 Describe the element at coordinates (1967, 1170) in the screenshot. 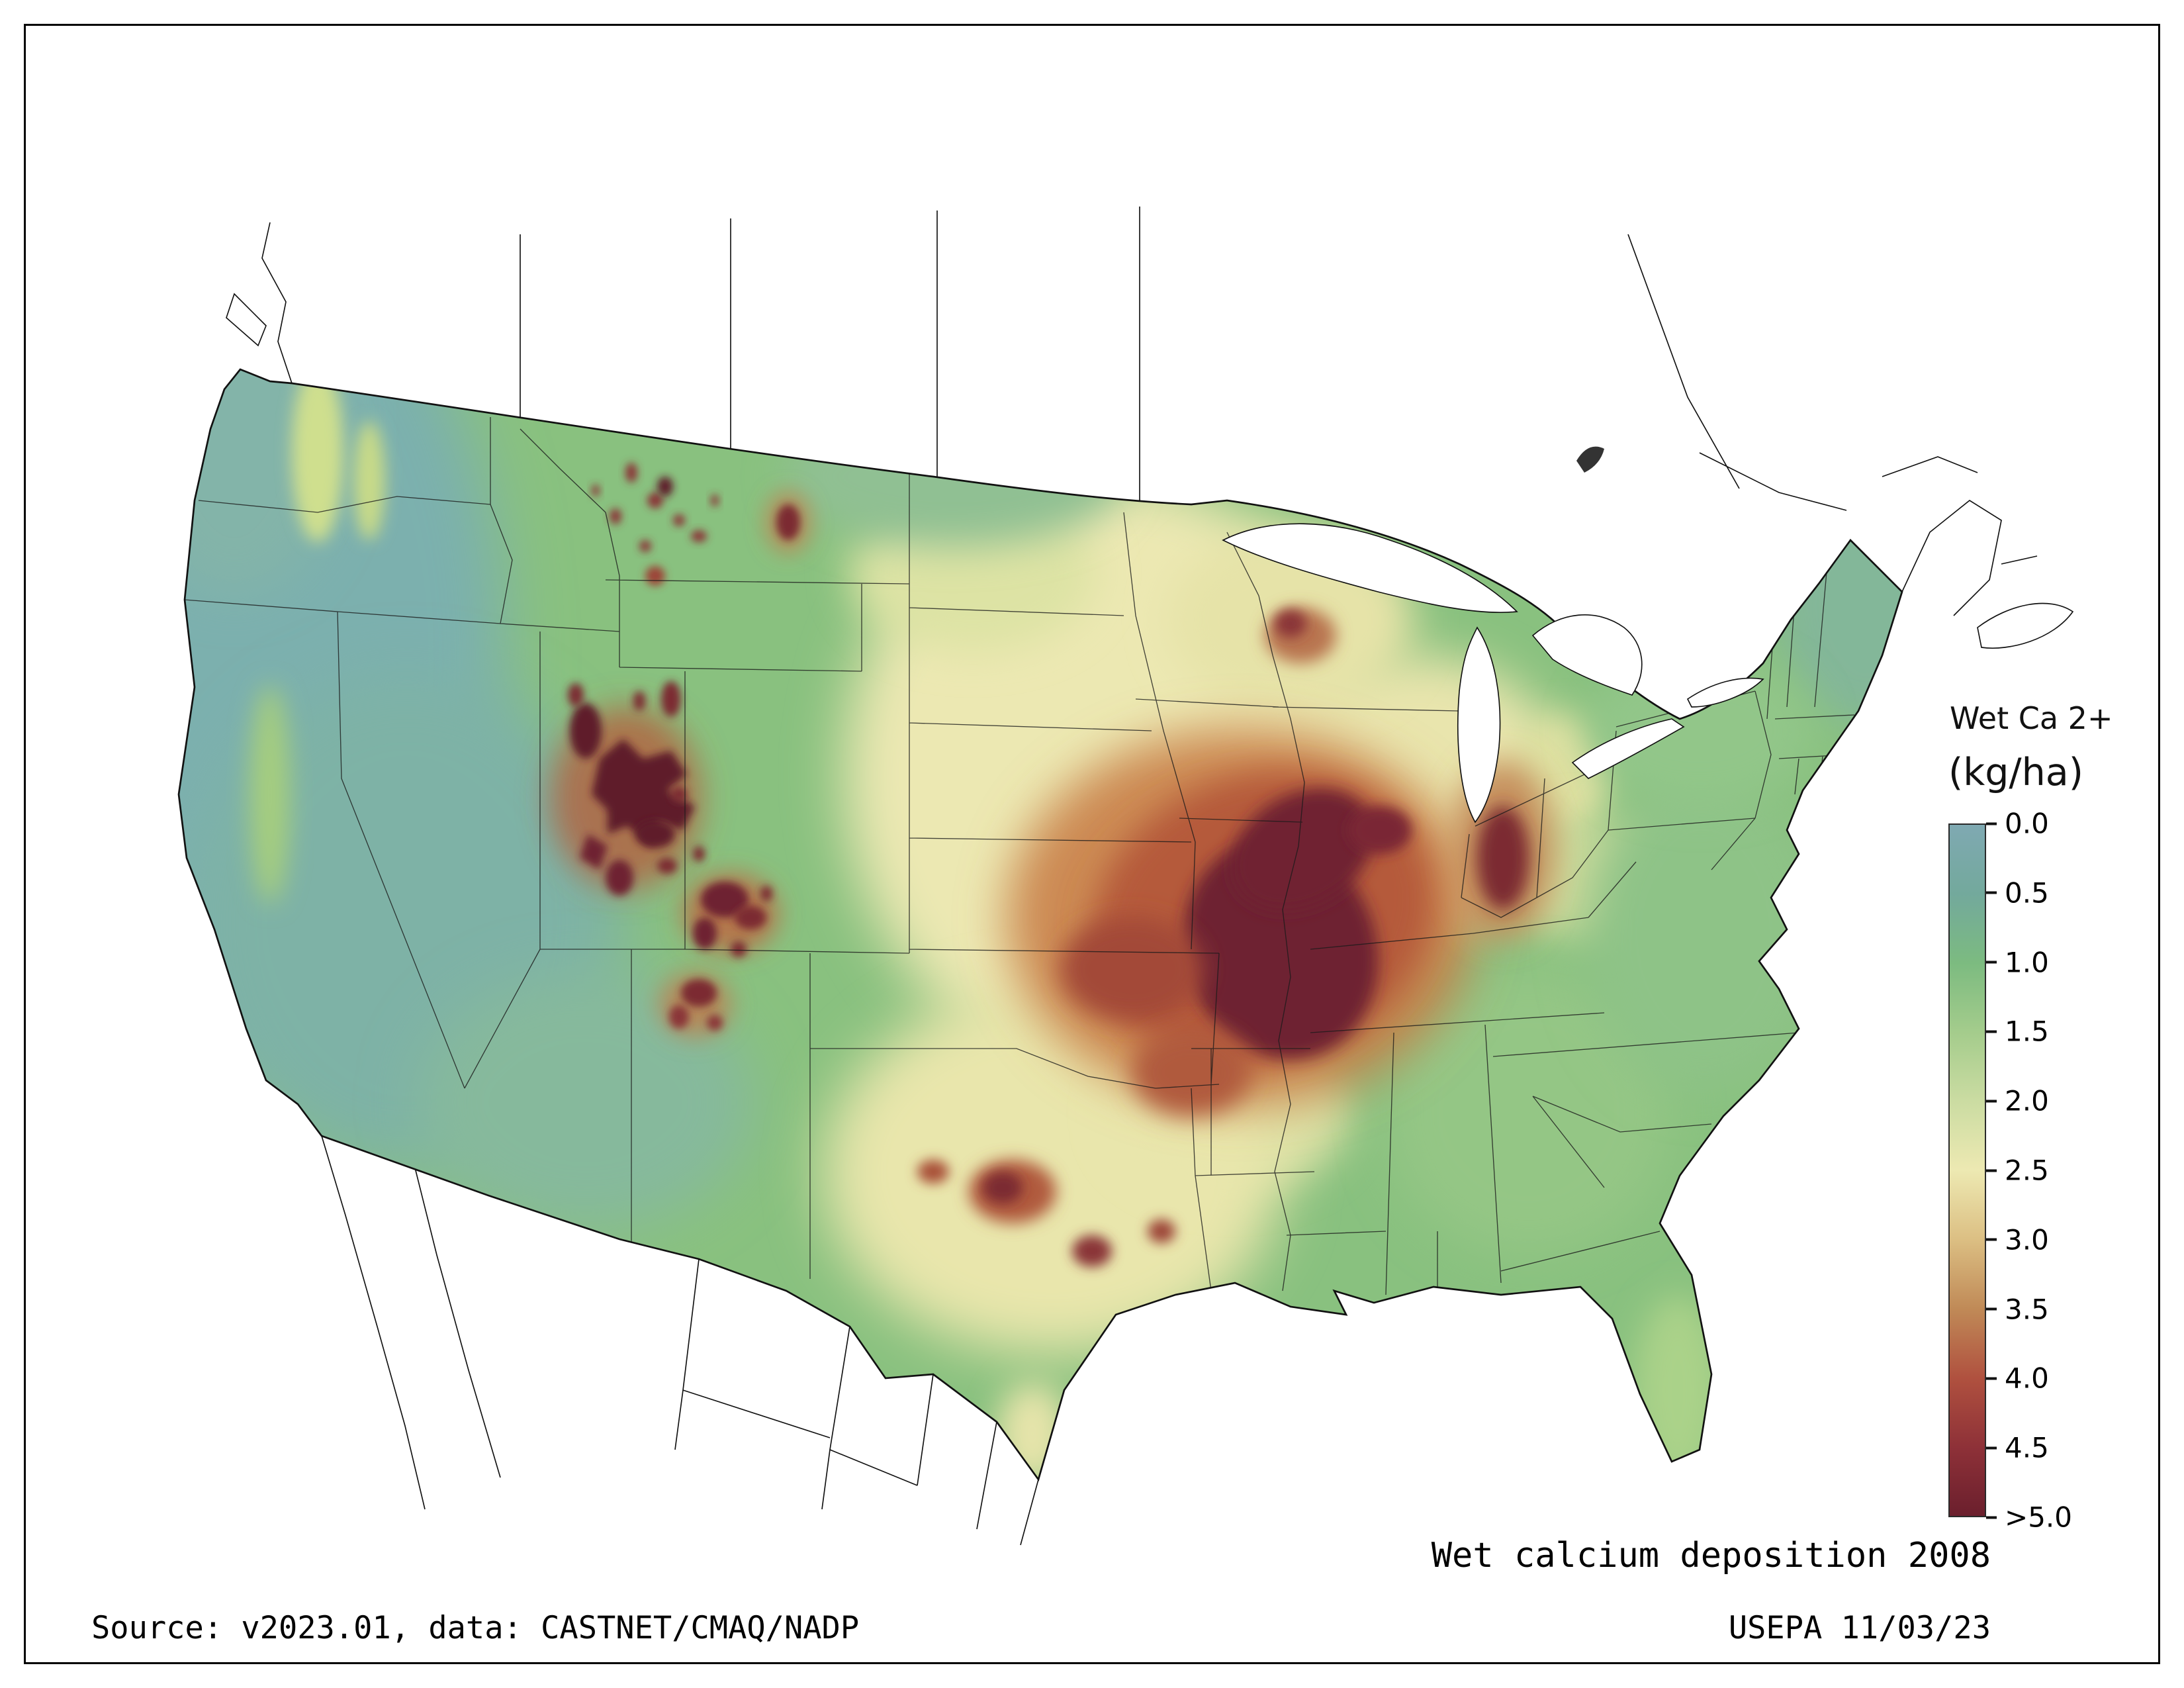

I see `colorbar-gradient` at that location.